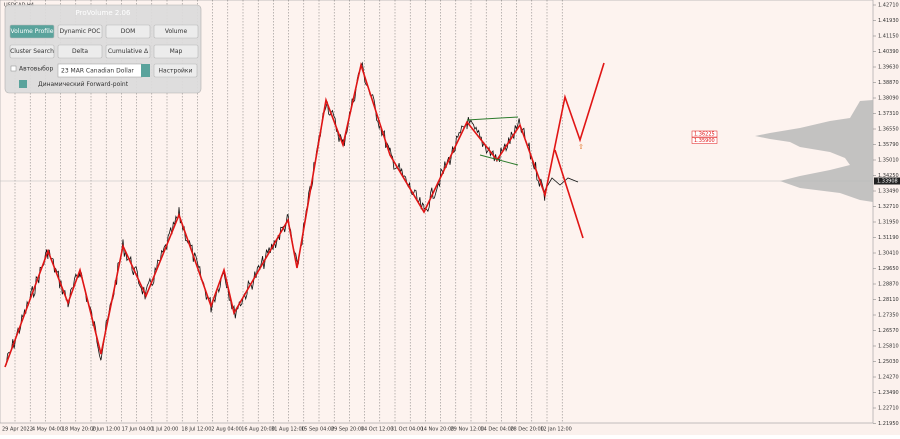 The image size is (900, 439). I want to click on price-label: 1.24270, so click(888, 378).